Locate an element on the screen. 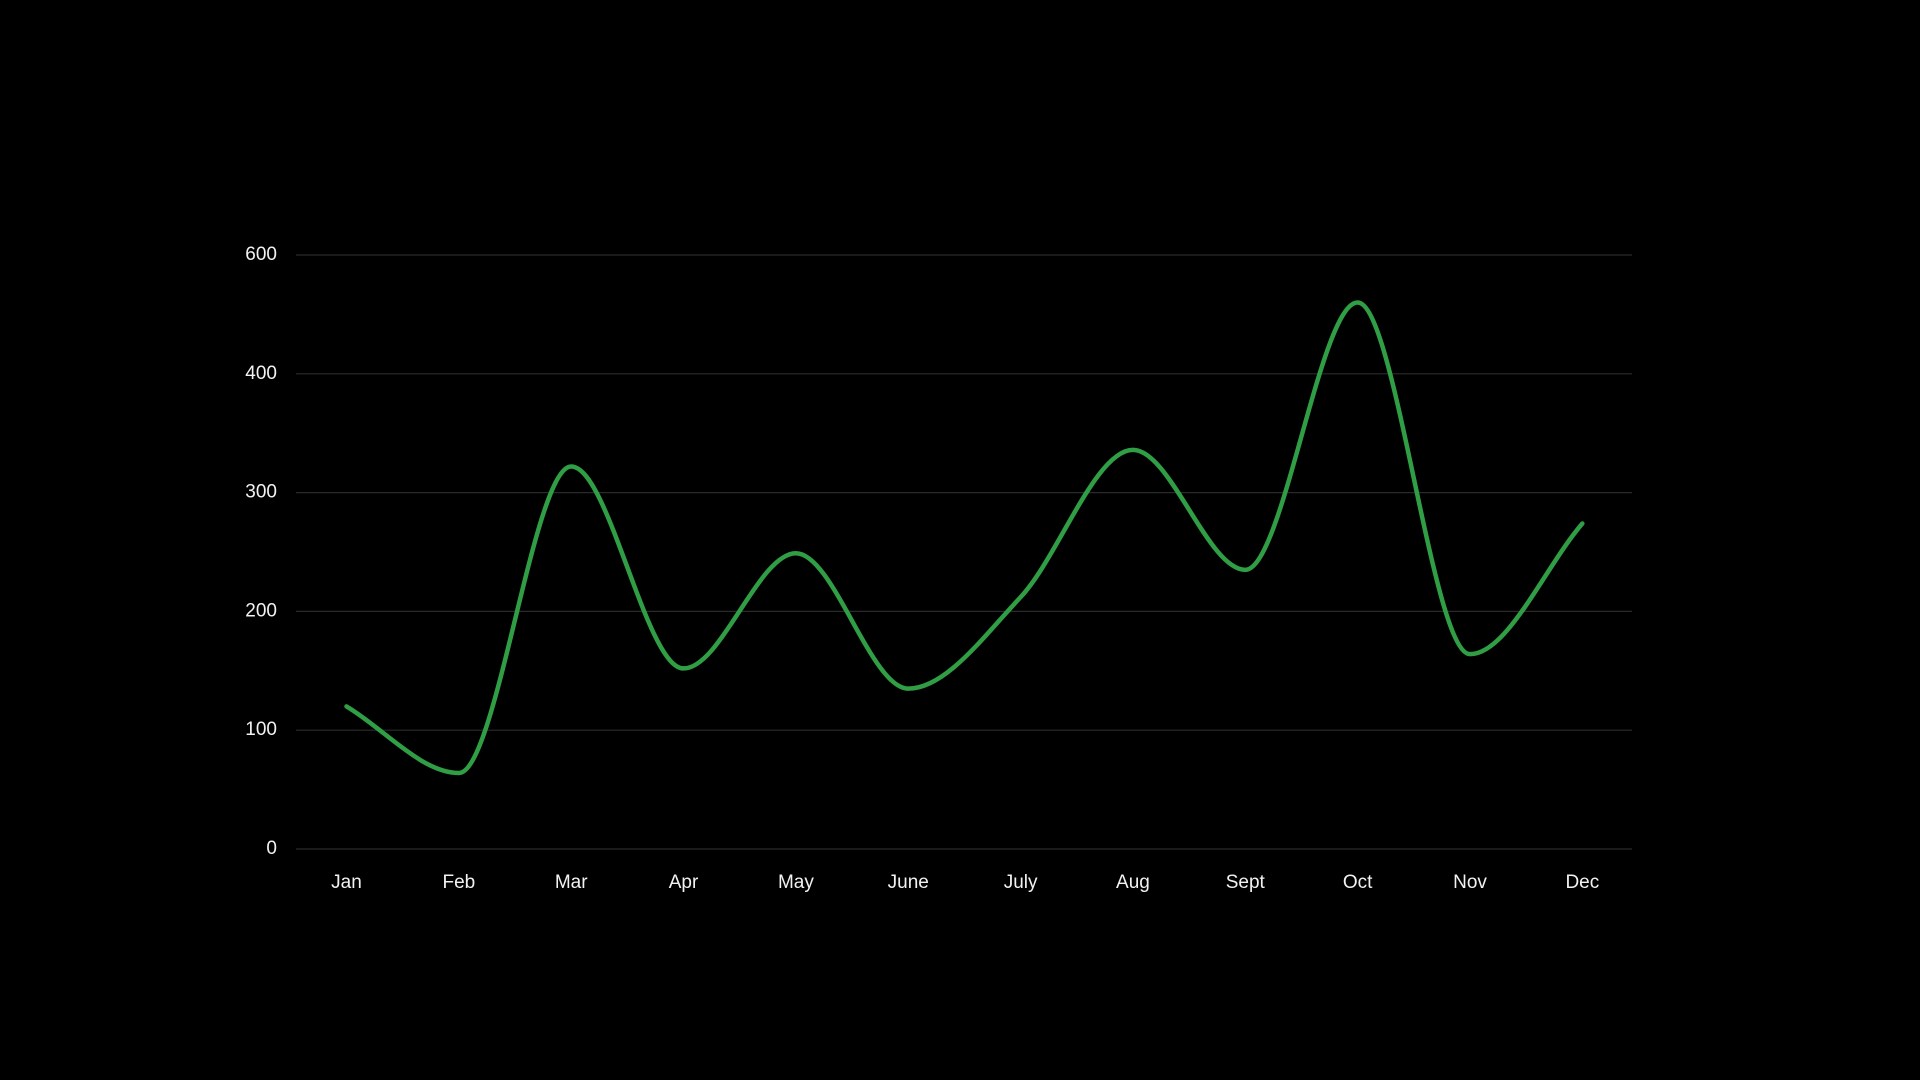  x-tick-label: Mar is located at coordinates (571, 882).